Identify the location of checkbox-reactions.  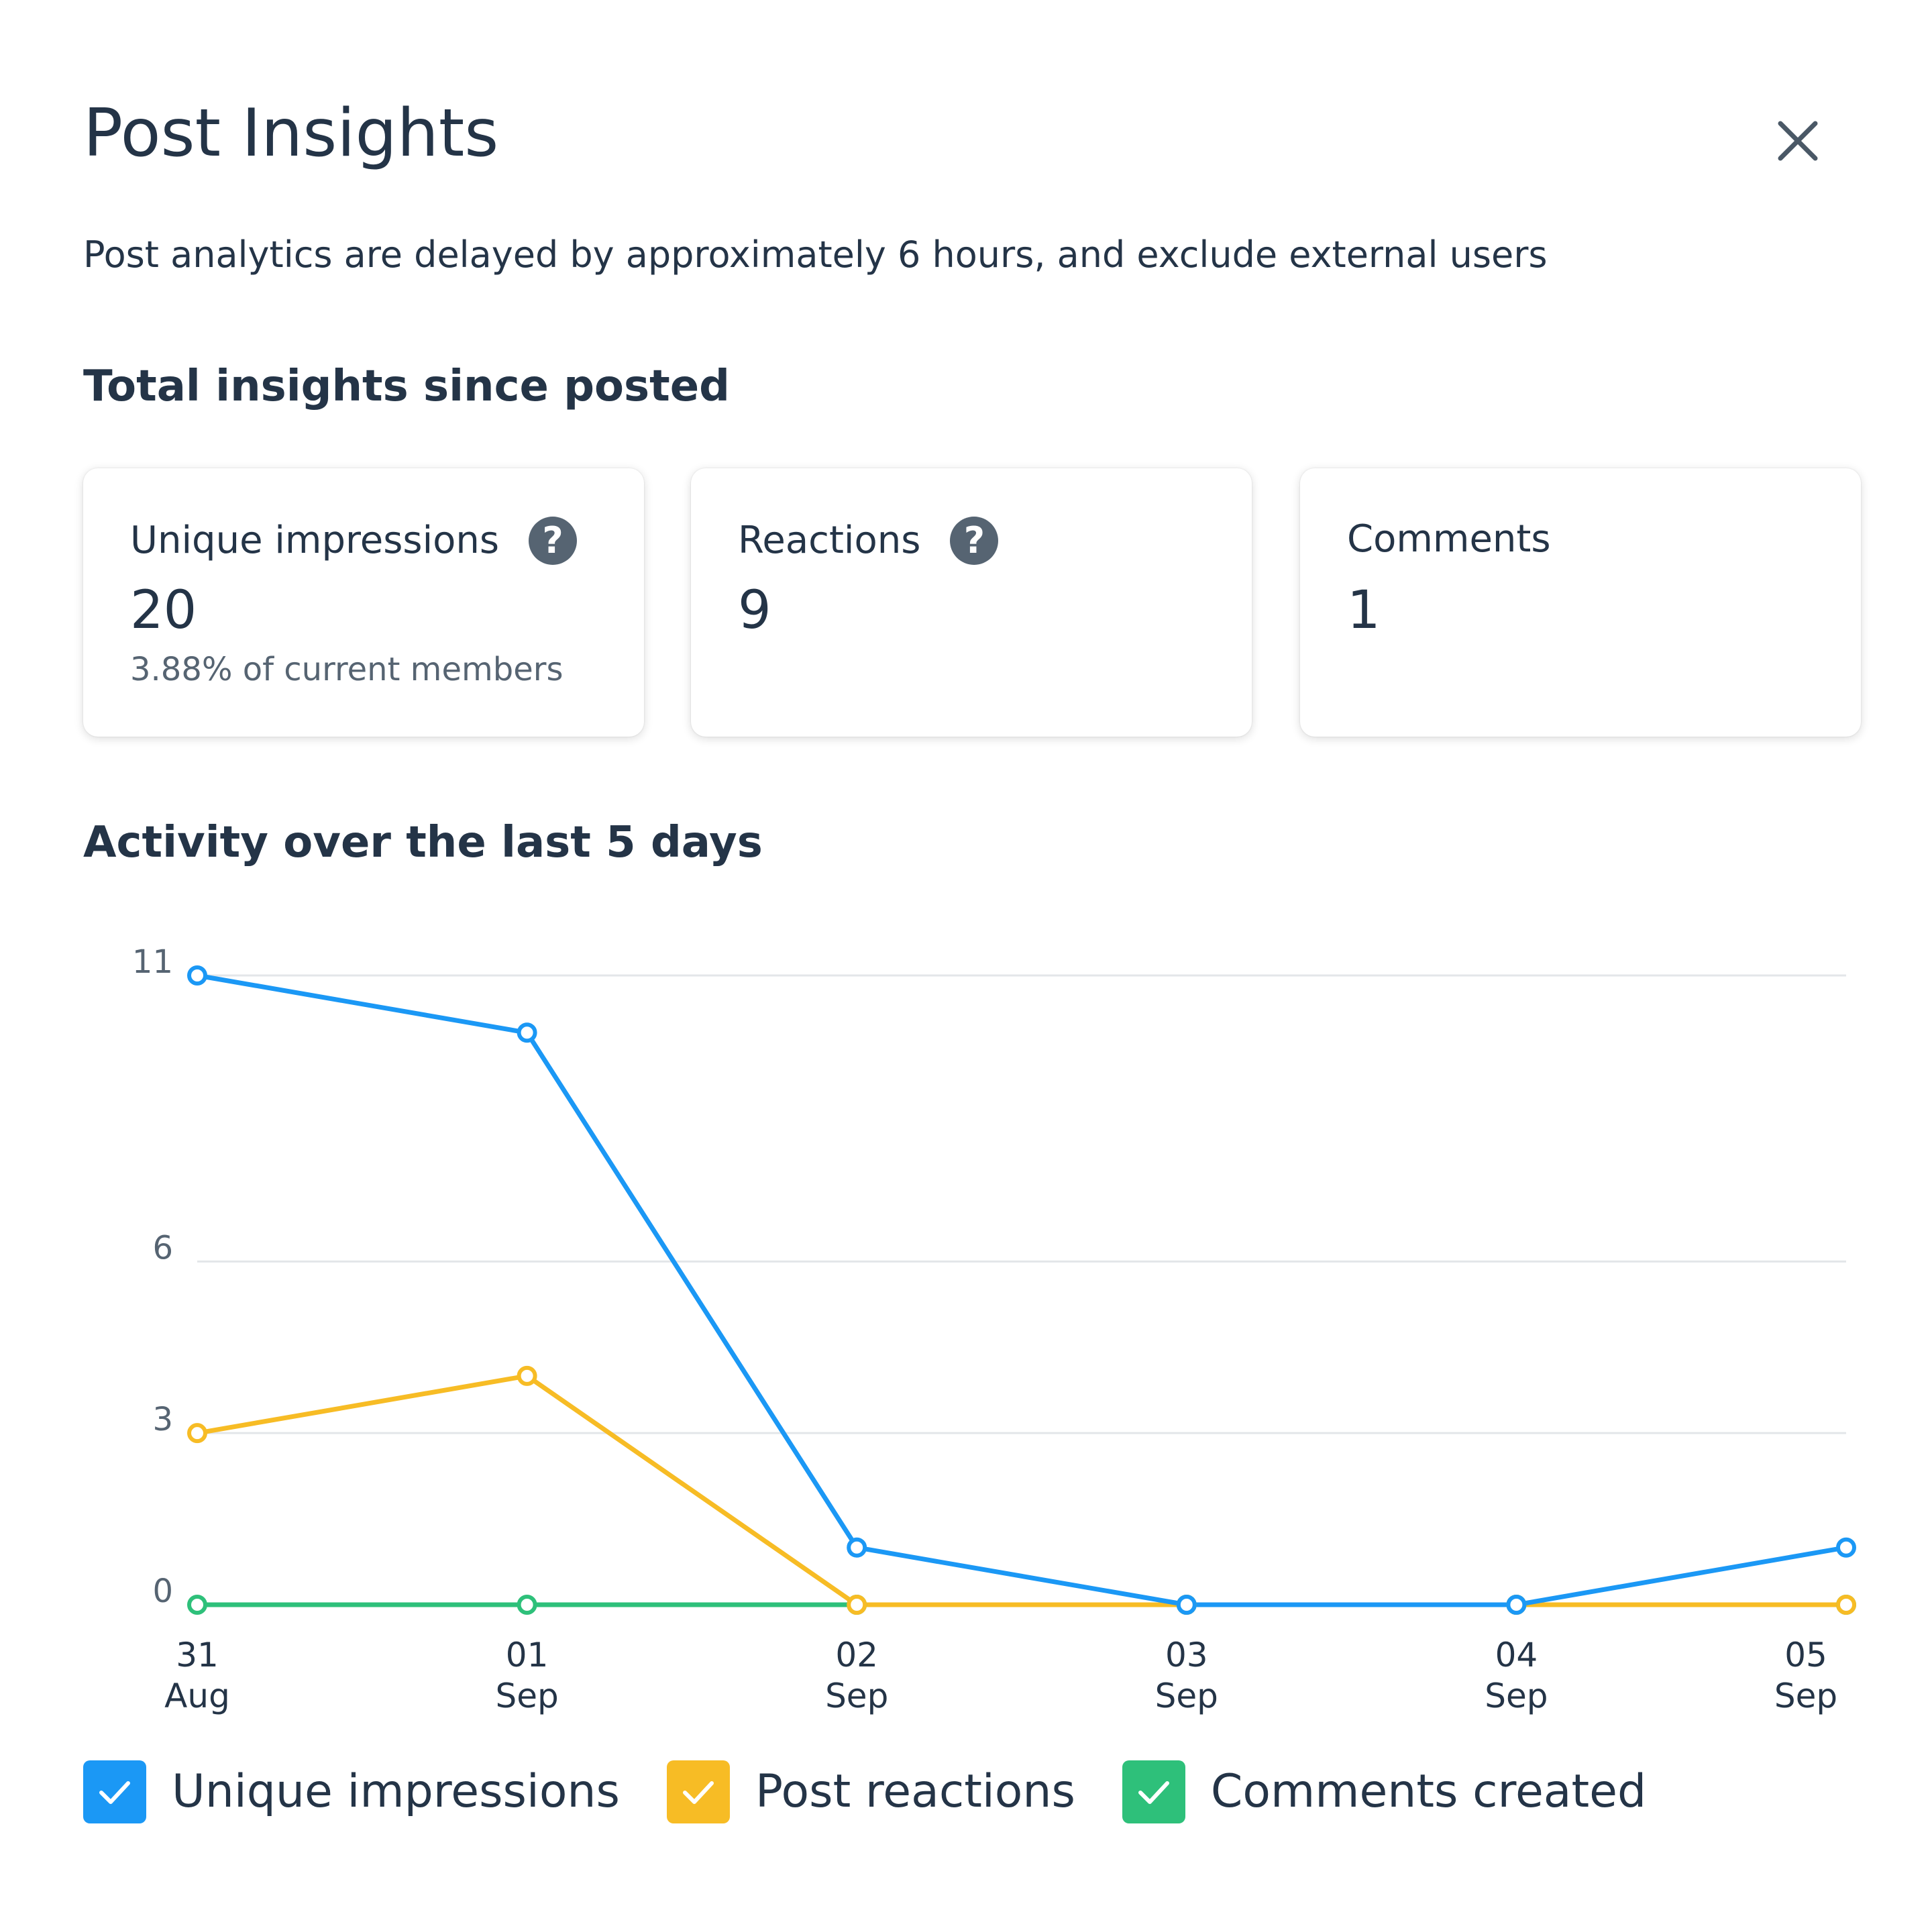
(698, 1792).